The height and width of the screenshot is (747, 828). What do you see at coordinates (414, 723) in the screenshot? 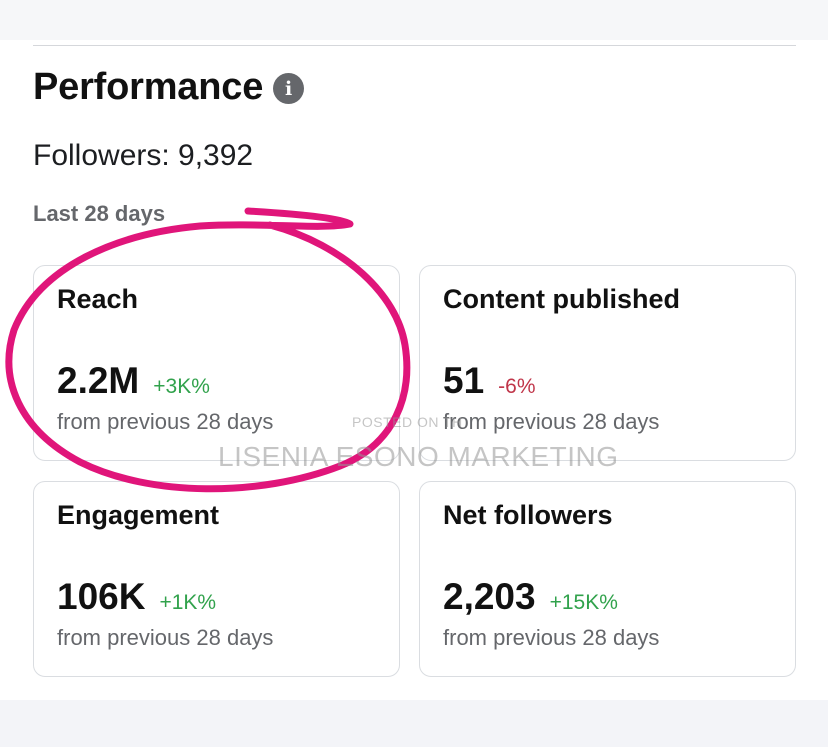
I see `bottom-bar` at bounding box center [414, 723].